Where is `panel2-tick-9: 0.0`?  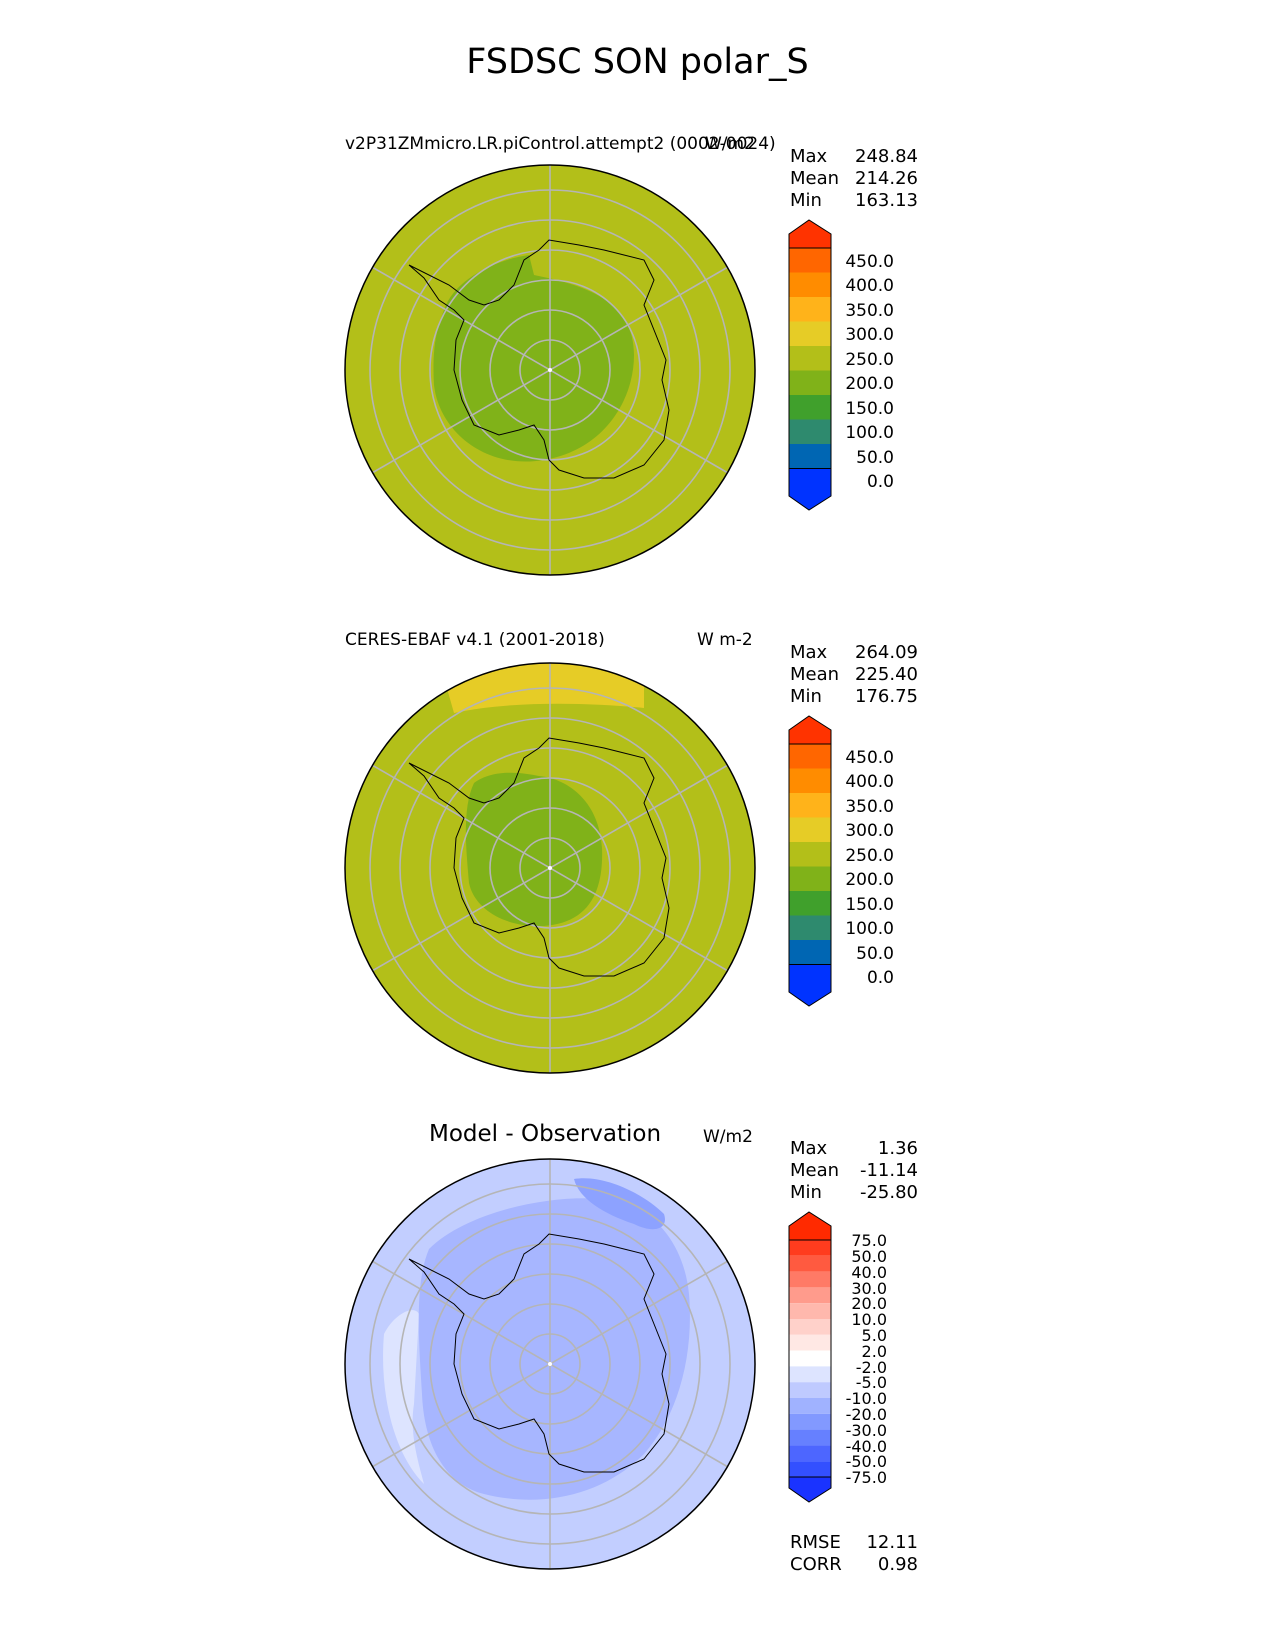
panel2-tick-9: 0.0 is located at coordinates (880, 978).